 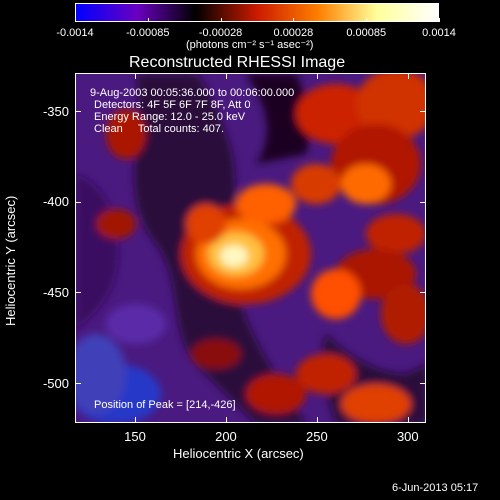 I want to click on colorbar-tick-label: 0.00028, so click(x=293, y=33).